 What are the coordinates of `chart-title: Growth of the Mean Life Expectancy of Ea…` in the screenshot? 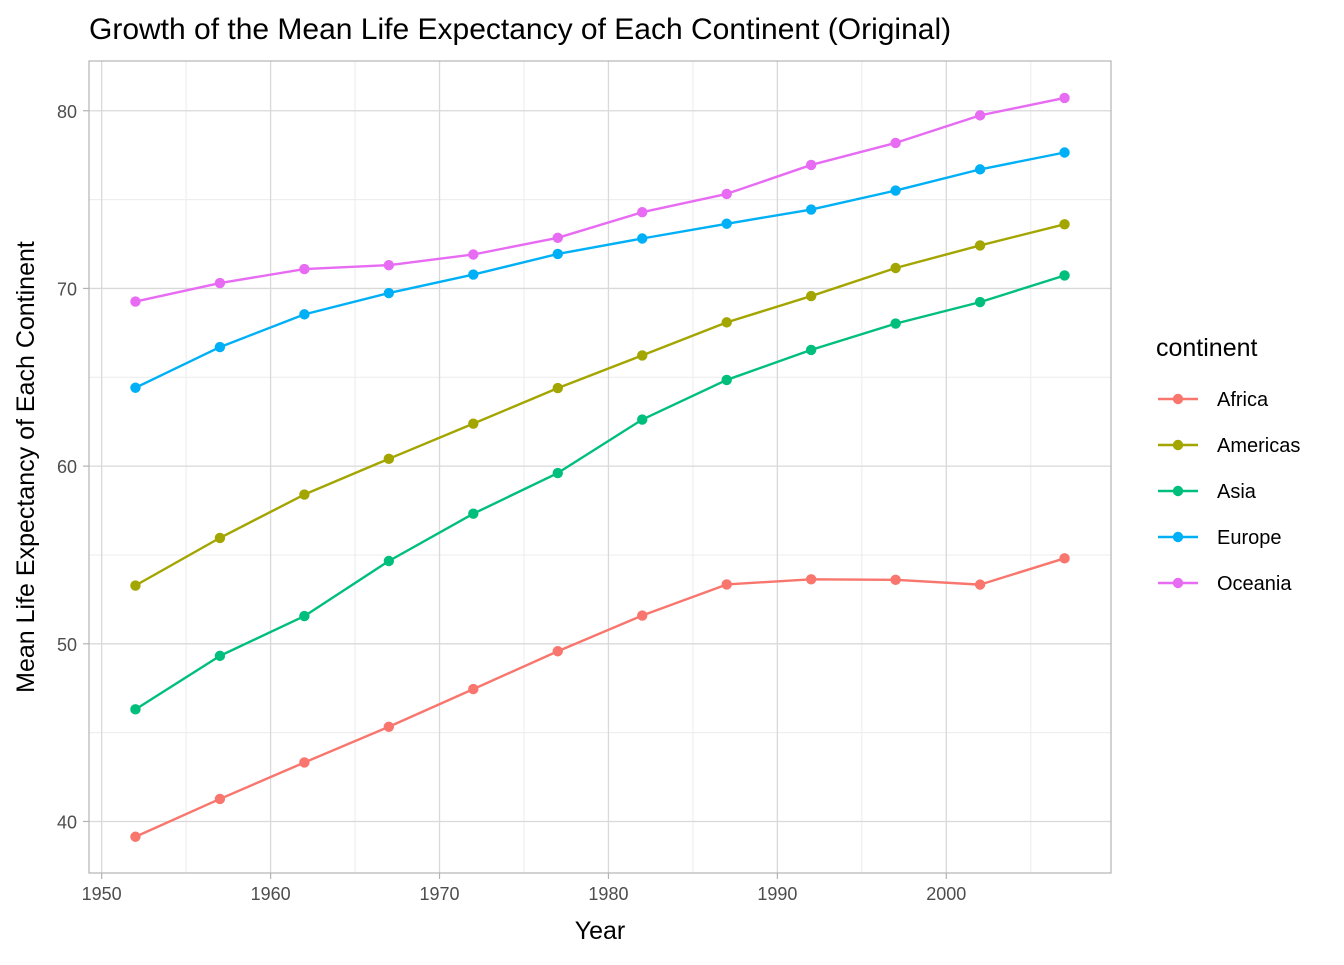 It's located at (520, 29).